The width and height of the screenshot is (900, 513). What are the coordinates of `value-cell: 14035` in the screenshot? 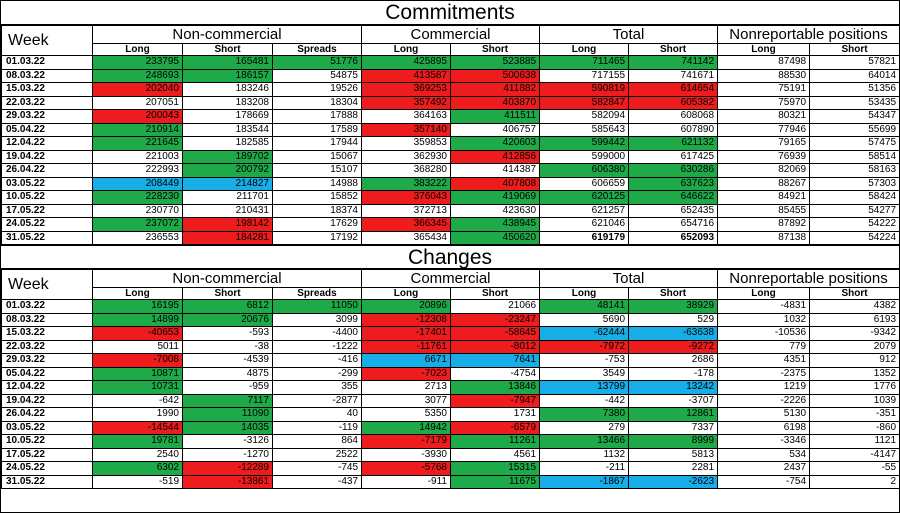 It's located at (227, 427).